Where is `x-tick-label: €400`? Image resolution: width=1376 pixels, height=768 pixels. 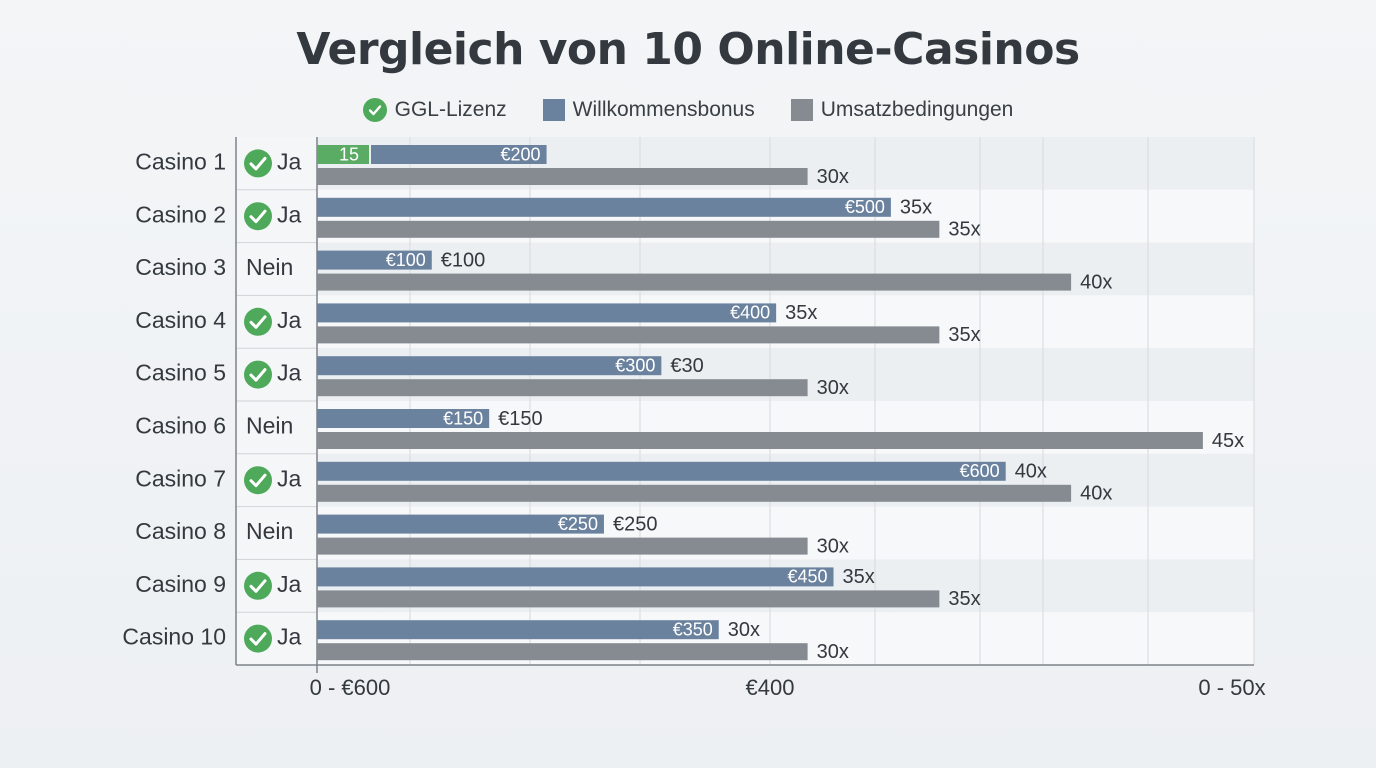
x-tick-label: €400 is located at coordinates (770, 687).